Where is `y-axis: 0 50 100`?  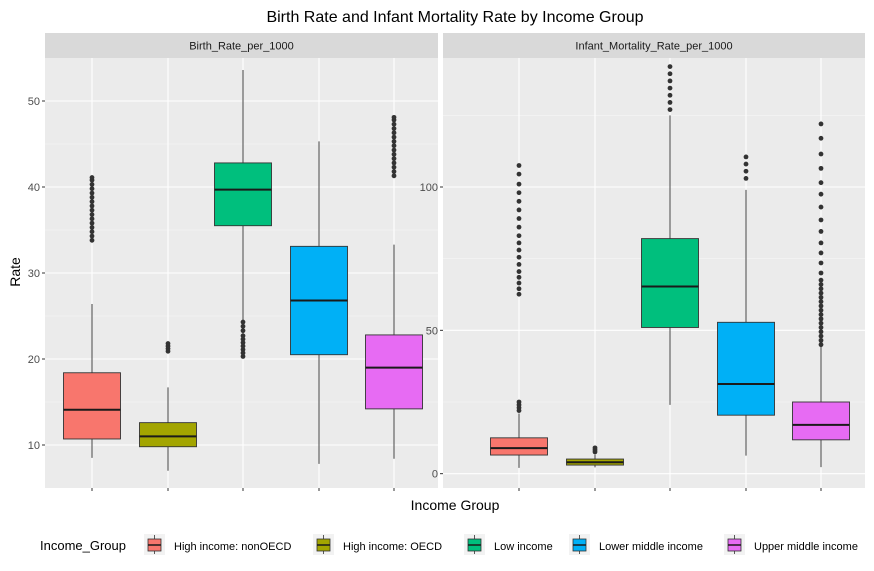
y-axis: 0 50 100 is located at coordinates (431, 331).